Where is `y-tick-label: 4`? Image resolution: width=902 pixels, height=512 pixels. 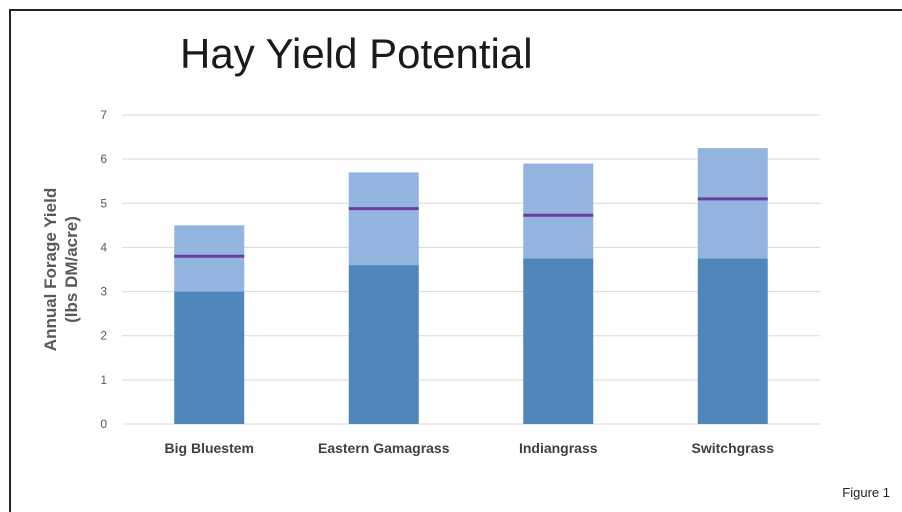 y-tick-label: 4 is located at coordinates (103, 247).